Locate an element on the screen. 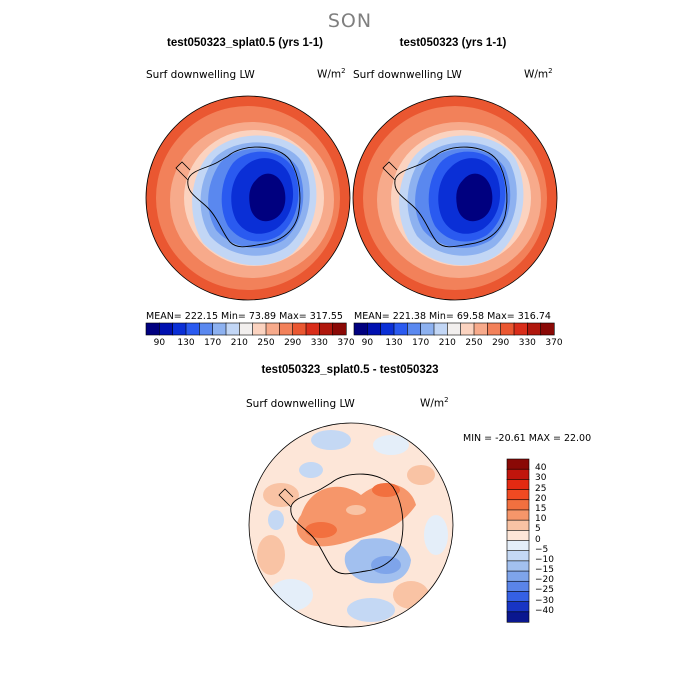 The height and width of the screenshot is (700, 700). panel-left-stats: MEAN= 222.15 Min= 73.89 Max= 317.55 is located at coordinates (244, 316).